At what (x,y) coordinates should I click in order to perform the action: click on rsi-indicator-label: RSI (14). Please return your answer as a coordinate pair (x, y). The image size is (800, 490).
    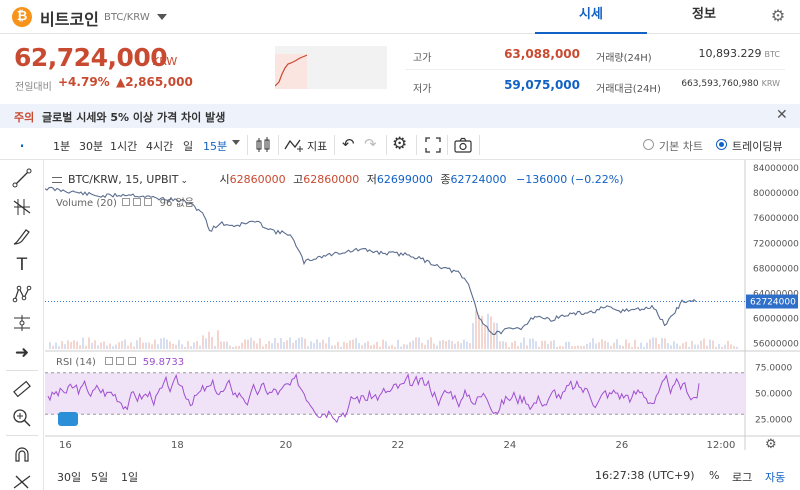
    Looking at the image, I should click on (76, 362).